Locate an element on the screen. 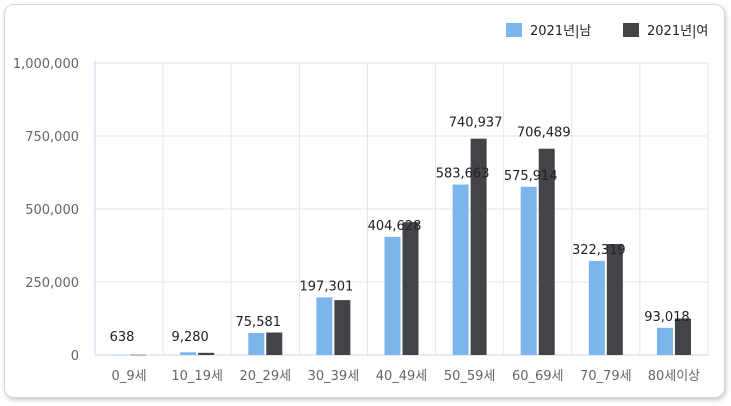 This screenshot has width=731, height=406. data-label: 93,018 is located at coordinates (667, 317).